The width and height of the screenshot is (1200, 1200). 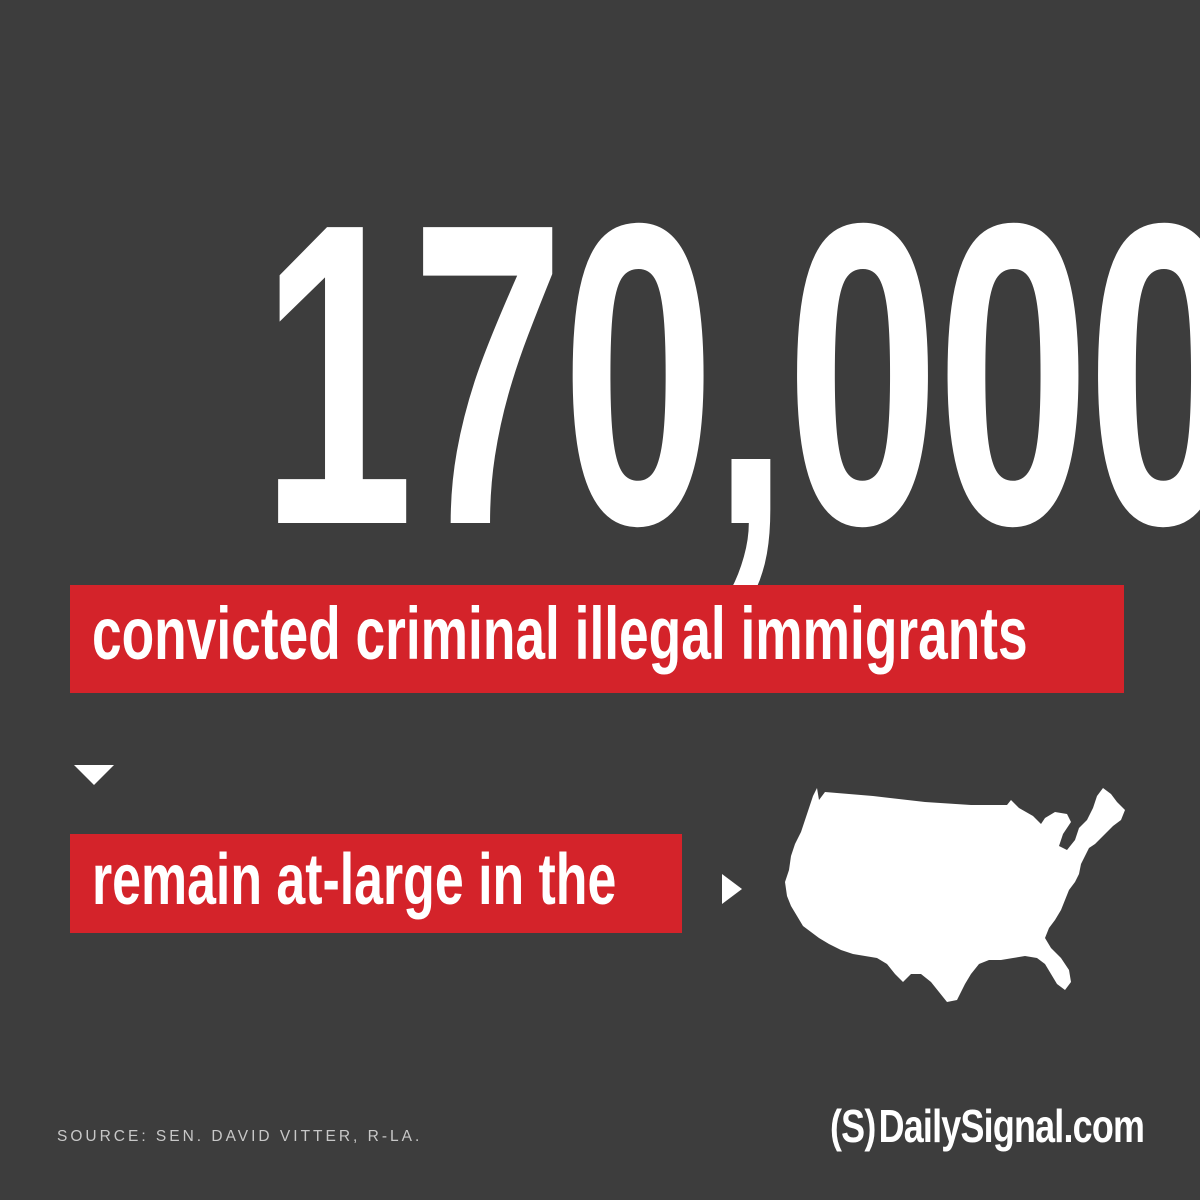 I want to click on triangle-down-icon, so click(x=94, y=775).